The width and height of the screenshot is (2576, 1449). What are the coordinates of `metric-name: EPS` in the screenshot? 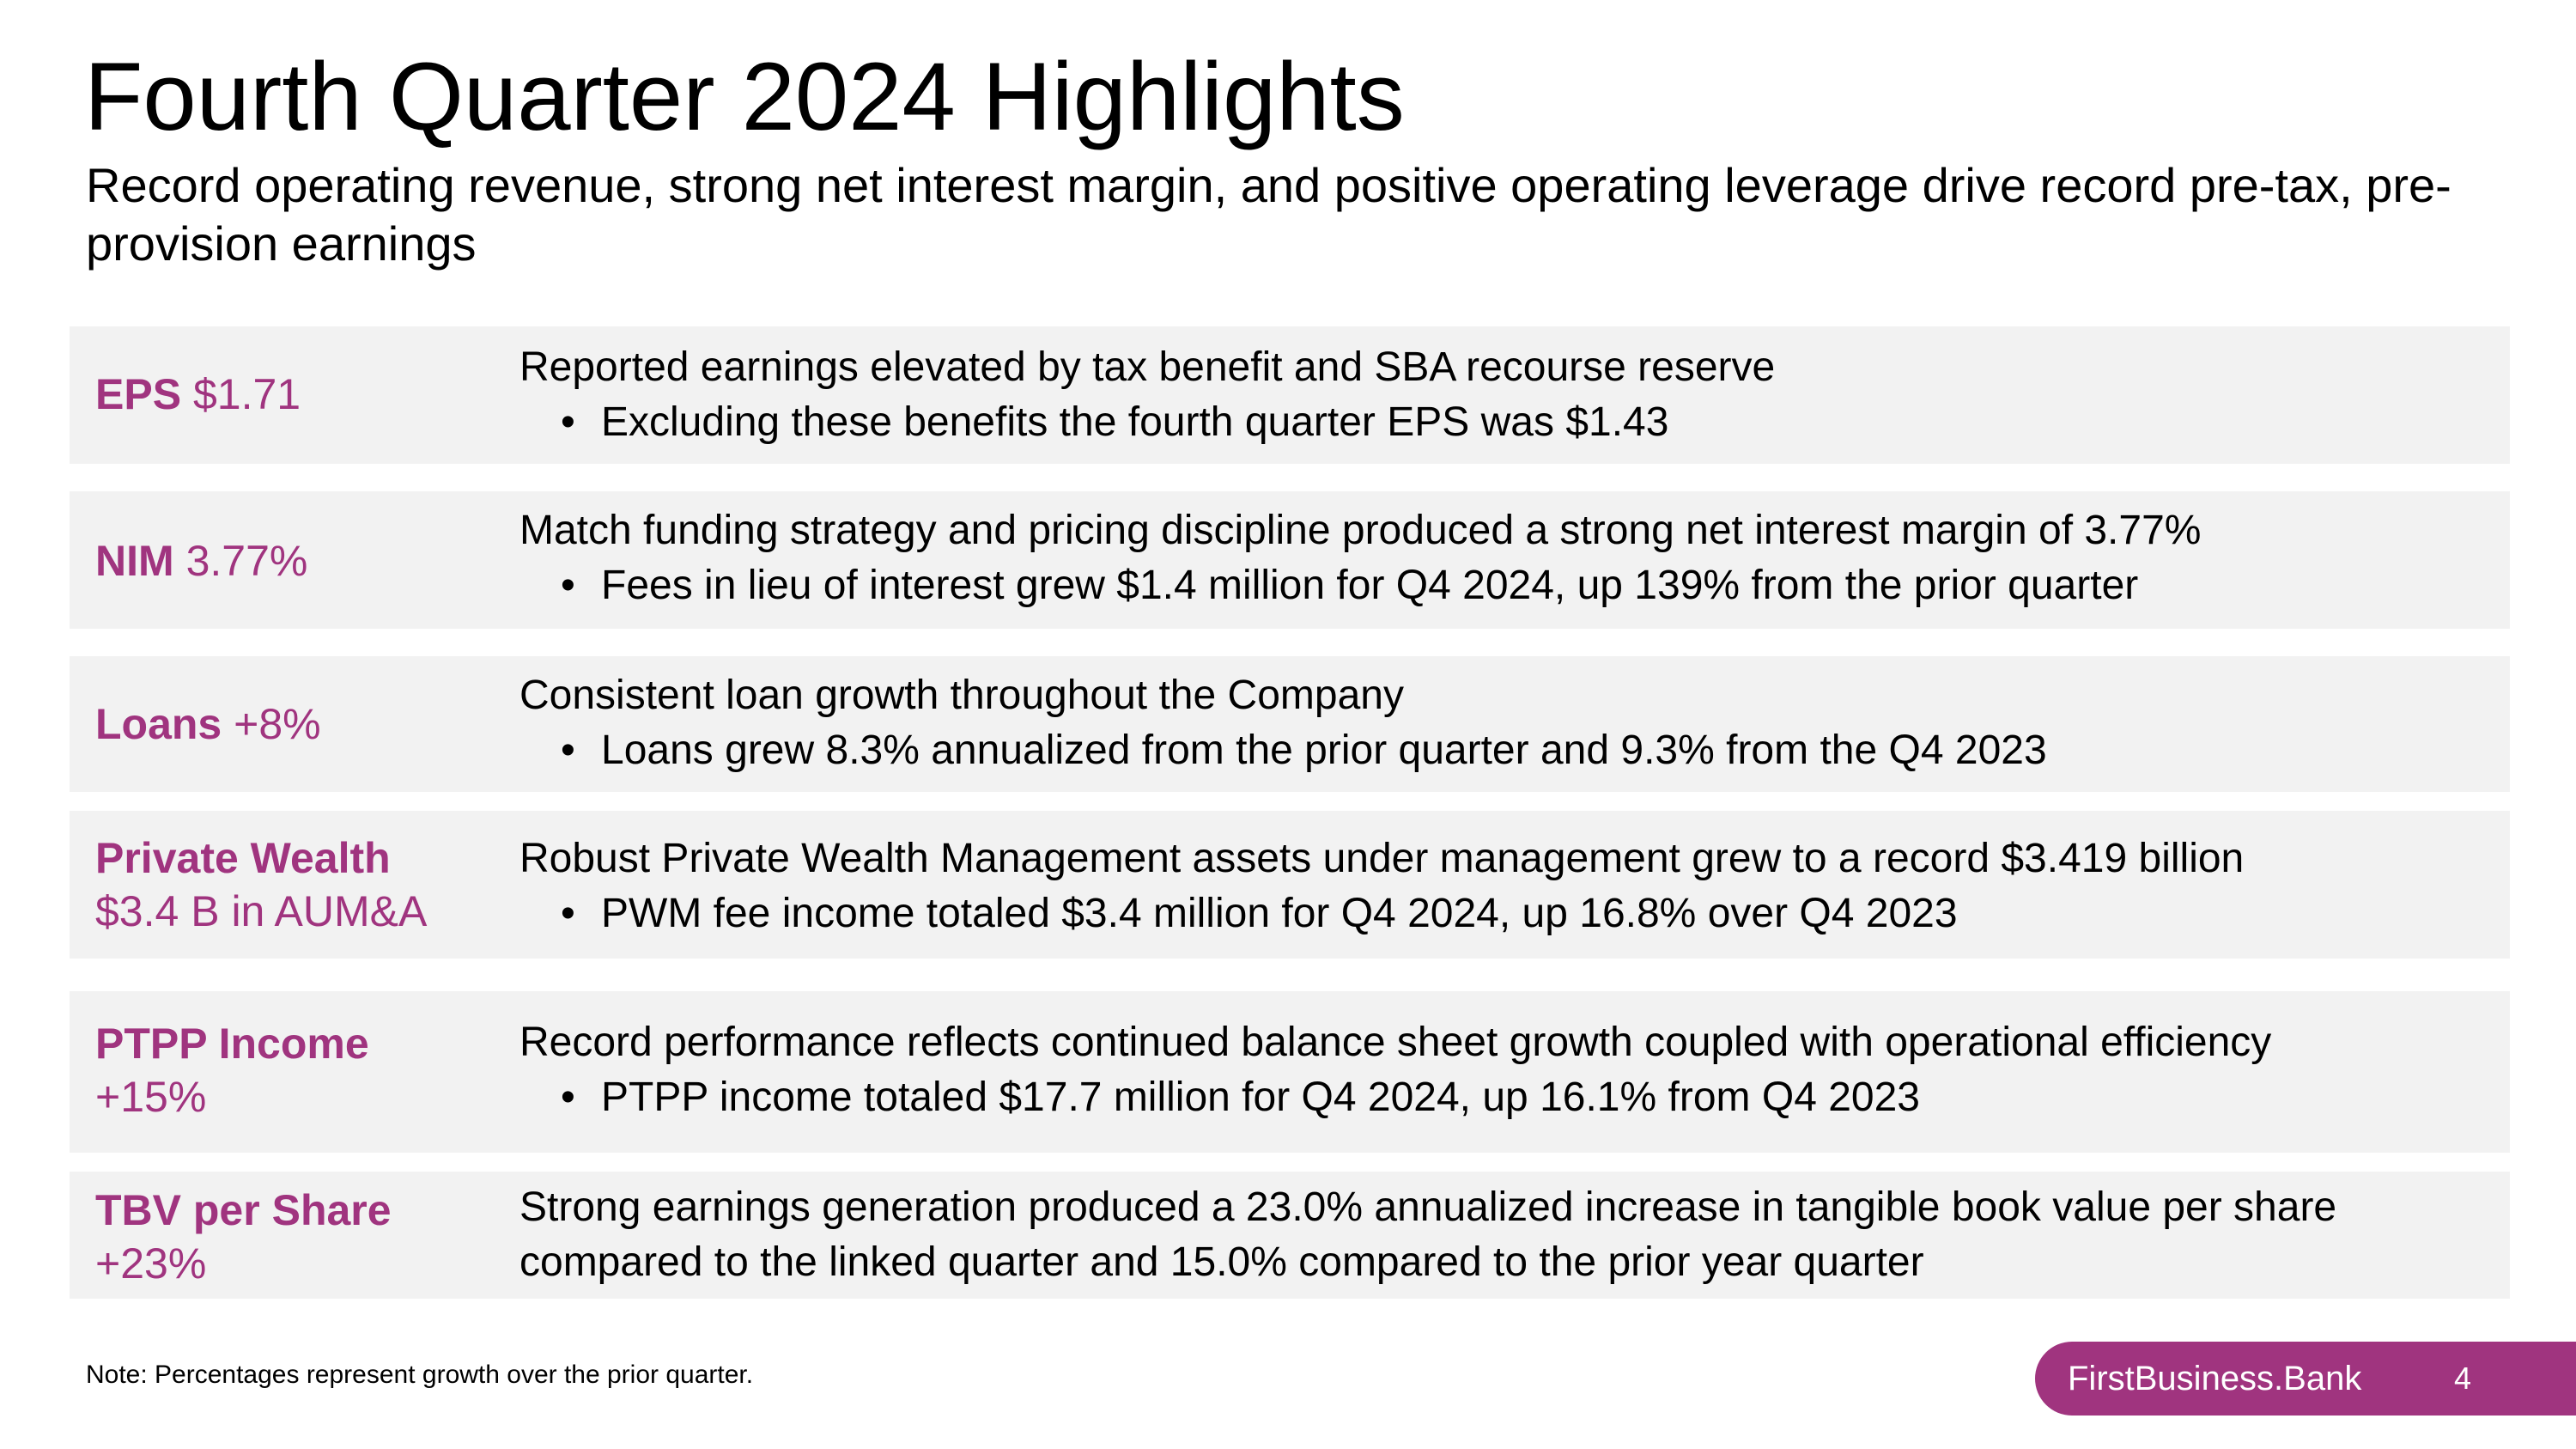 It's located at (138, 394).